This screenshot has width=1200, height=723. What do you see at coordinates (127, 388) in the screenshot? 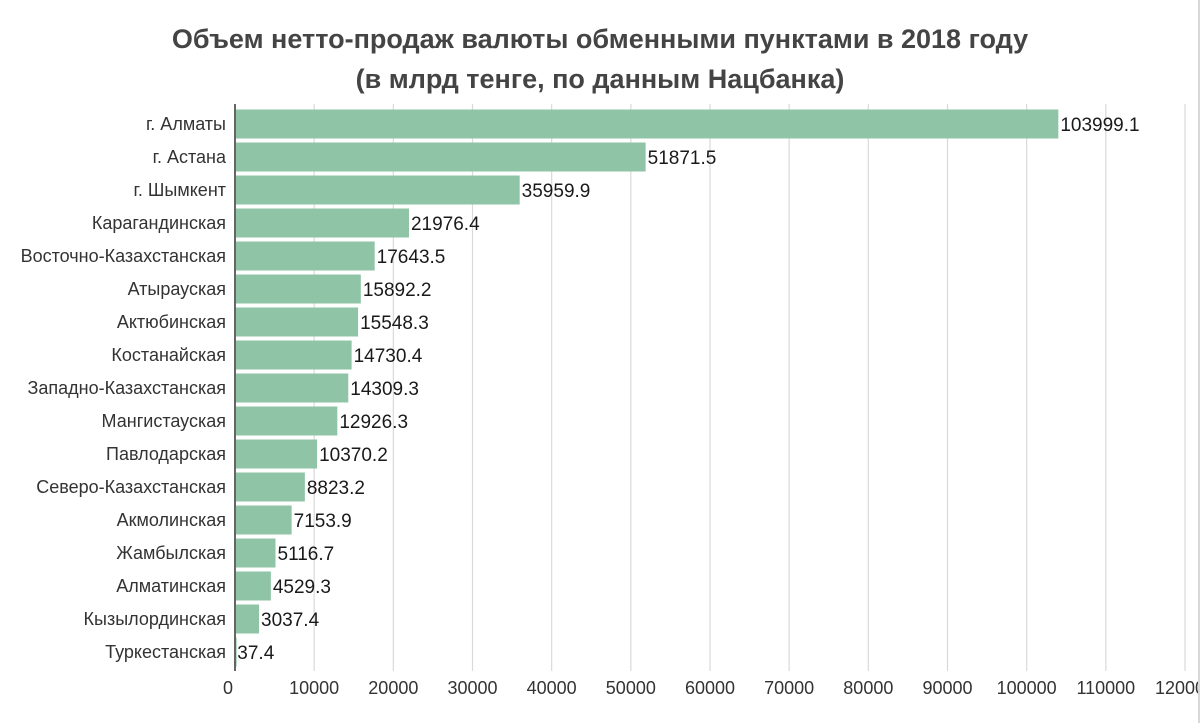
I see `category-label: Западно-Казахстанская` at bounding box center [127, 388].